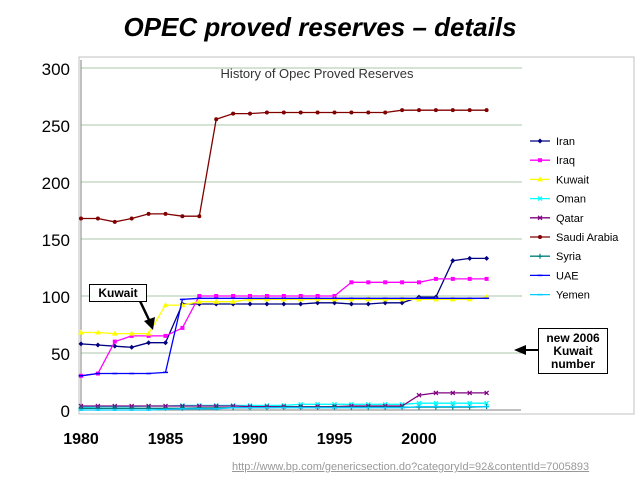 The width and height of the screenshot is (640, 480). I want to click on legend-label: Iran, so click(565, 142).